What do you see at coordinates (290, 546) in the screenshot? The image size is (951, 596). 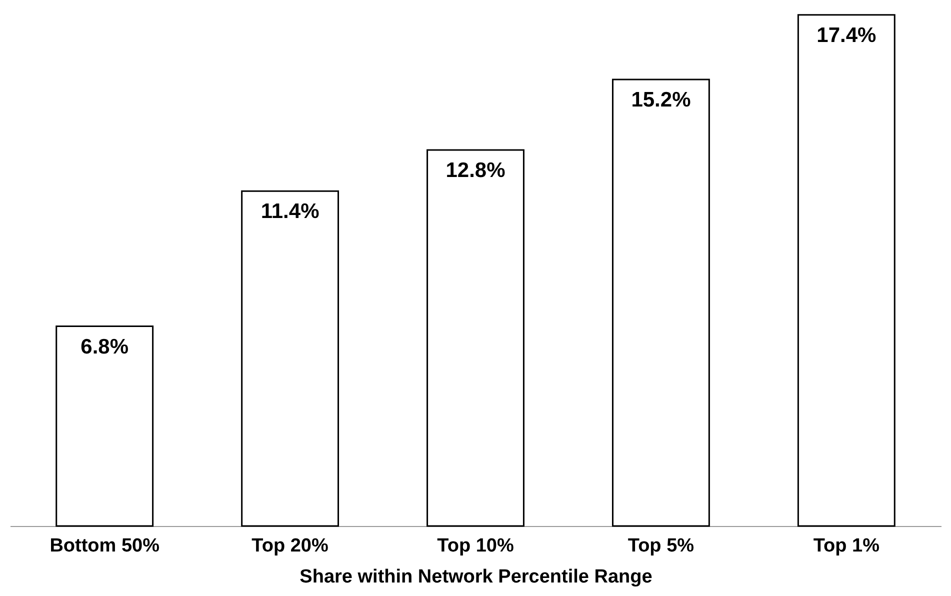 I see `x-tick-label: Top 20%` at bounding box center [290, 546].